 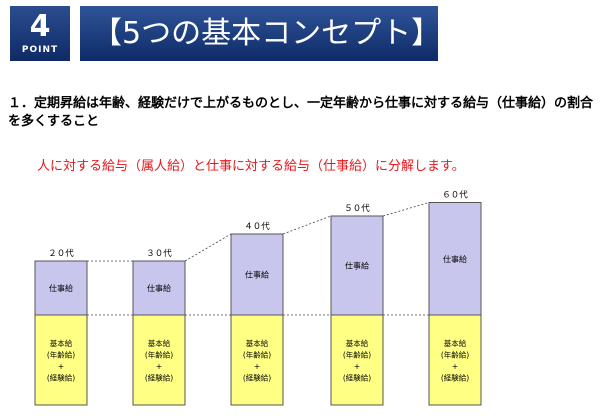 What do you see at coordinates (40, 50) in the screenshot?
I see `point-label: POINT` at bounding box center [40, 50].